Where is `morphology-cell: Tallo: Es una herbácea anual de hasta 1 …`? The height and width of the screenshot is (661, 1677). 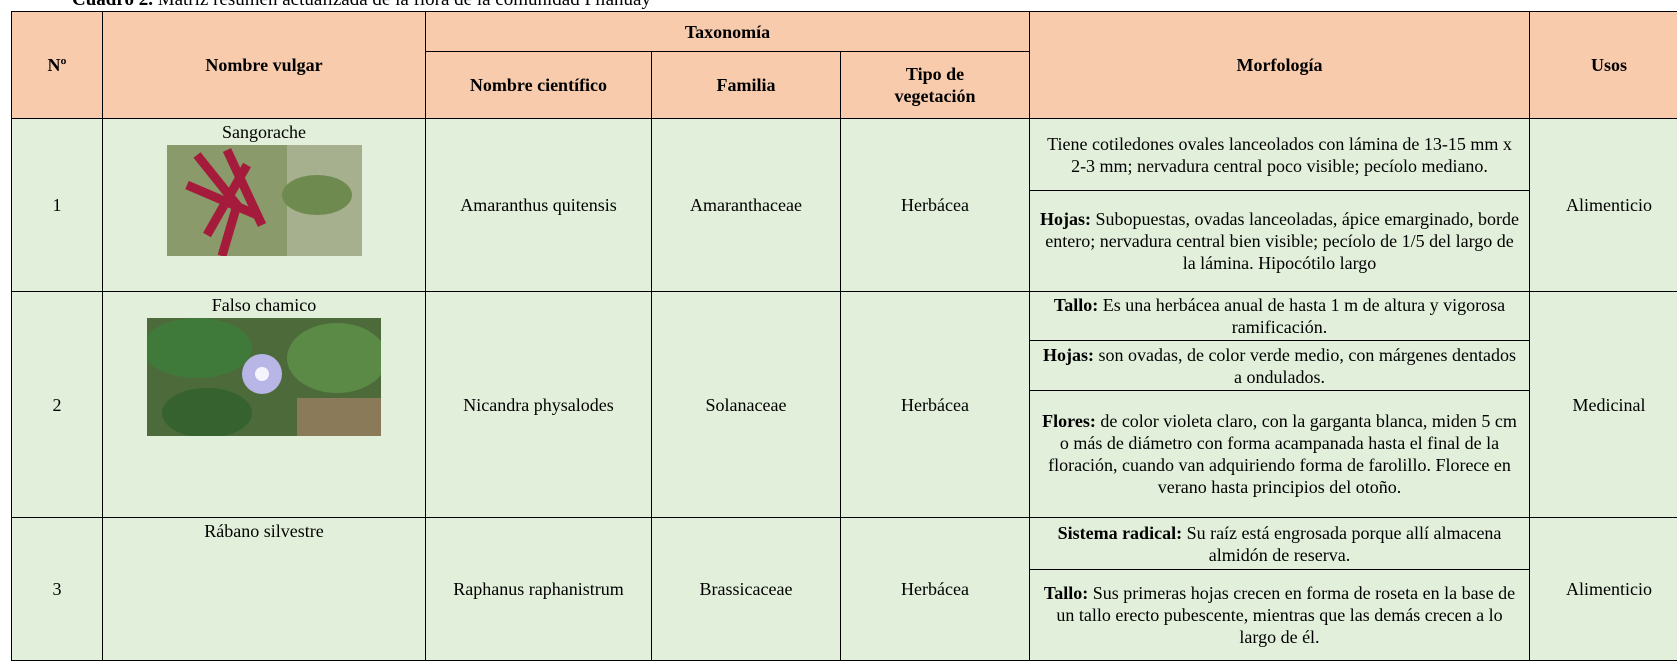 morphology-cell: Tallo: Es una herbácea anual de hasta 1 … is located at coordinates (1279, 316).